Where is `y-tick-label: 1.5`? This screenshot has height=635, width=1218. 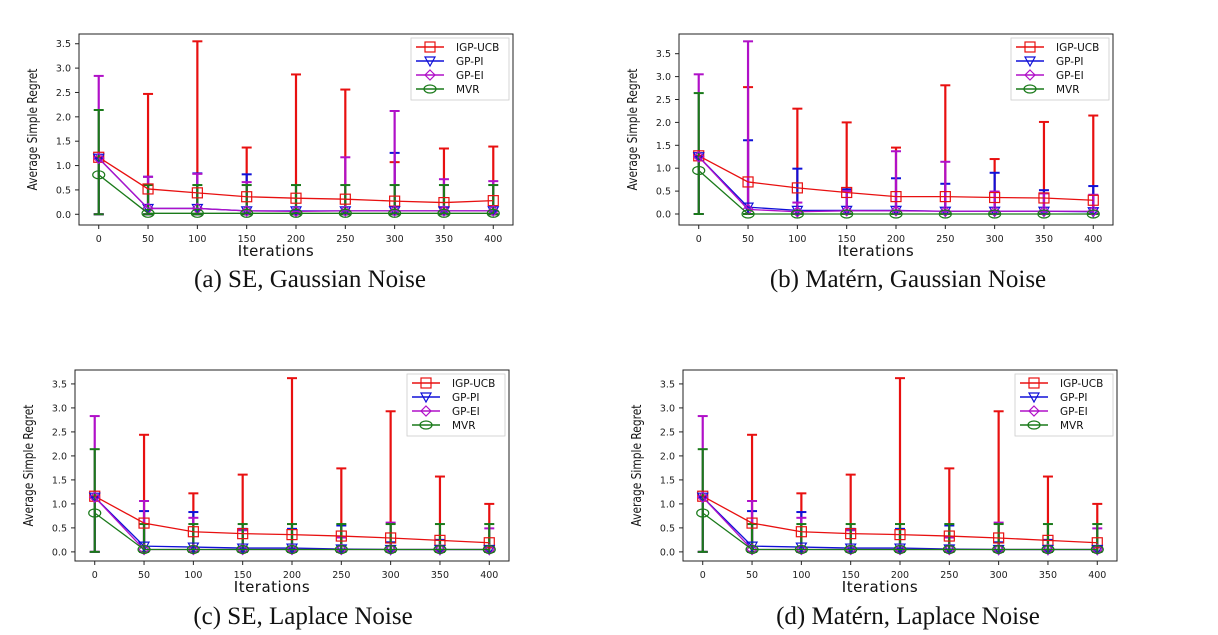
y-tick-label: 1.5 is located at coordinates (63, 142).